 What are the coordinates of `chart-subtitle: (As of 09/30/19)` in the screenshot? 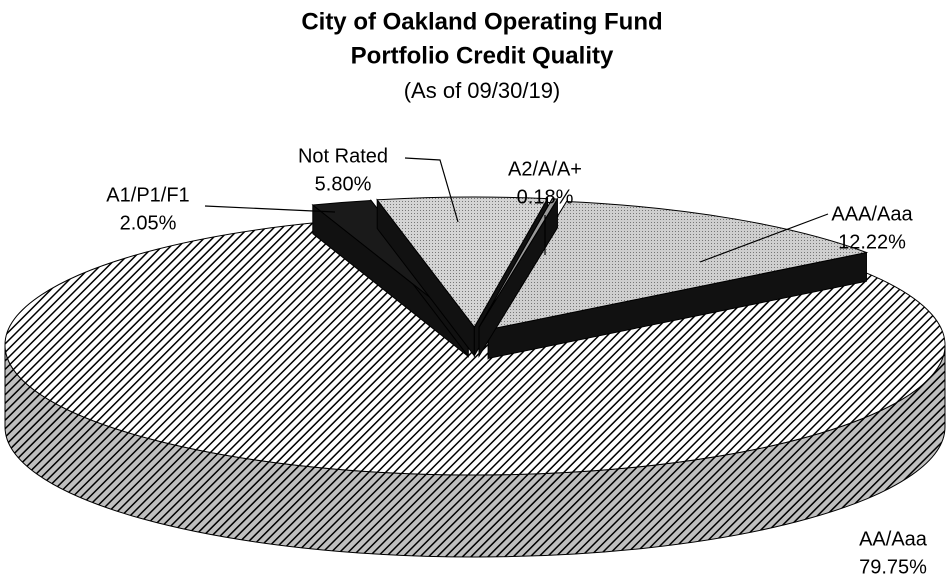 It's located at (482, 90).